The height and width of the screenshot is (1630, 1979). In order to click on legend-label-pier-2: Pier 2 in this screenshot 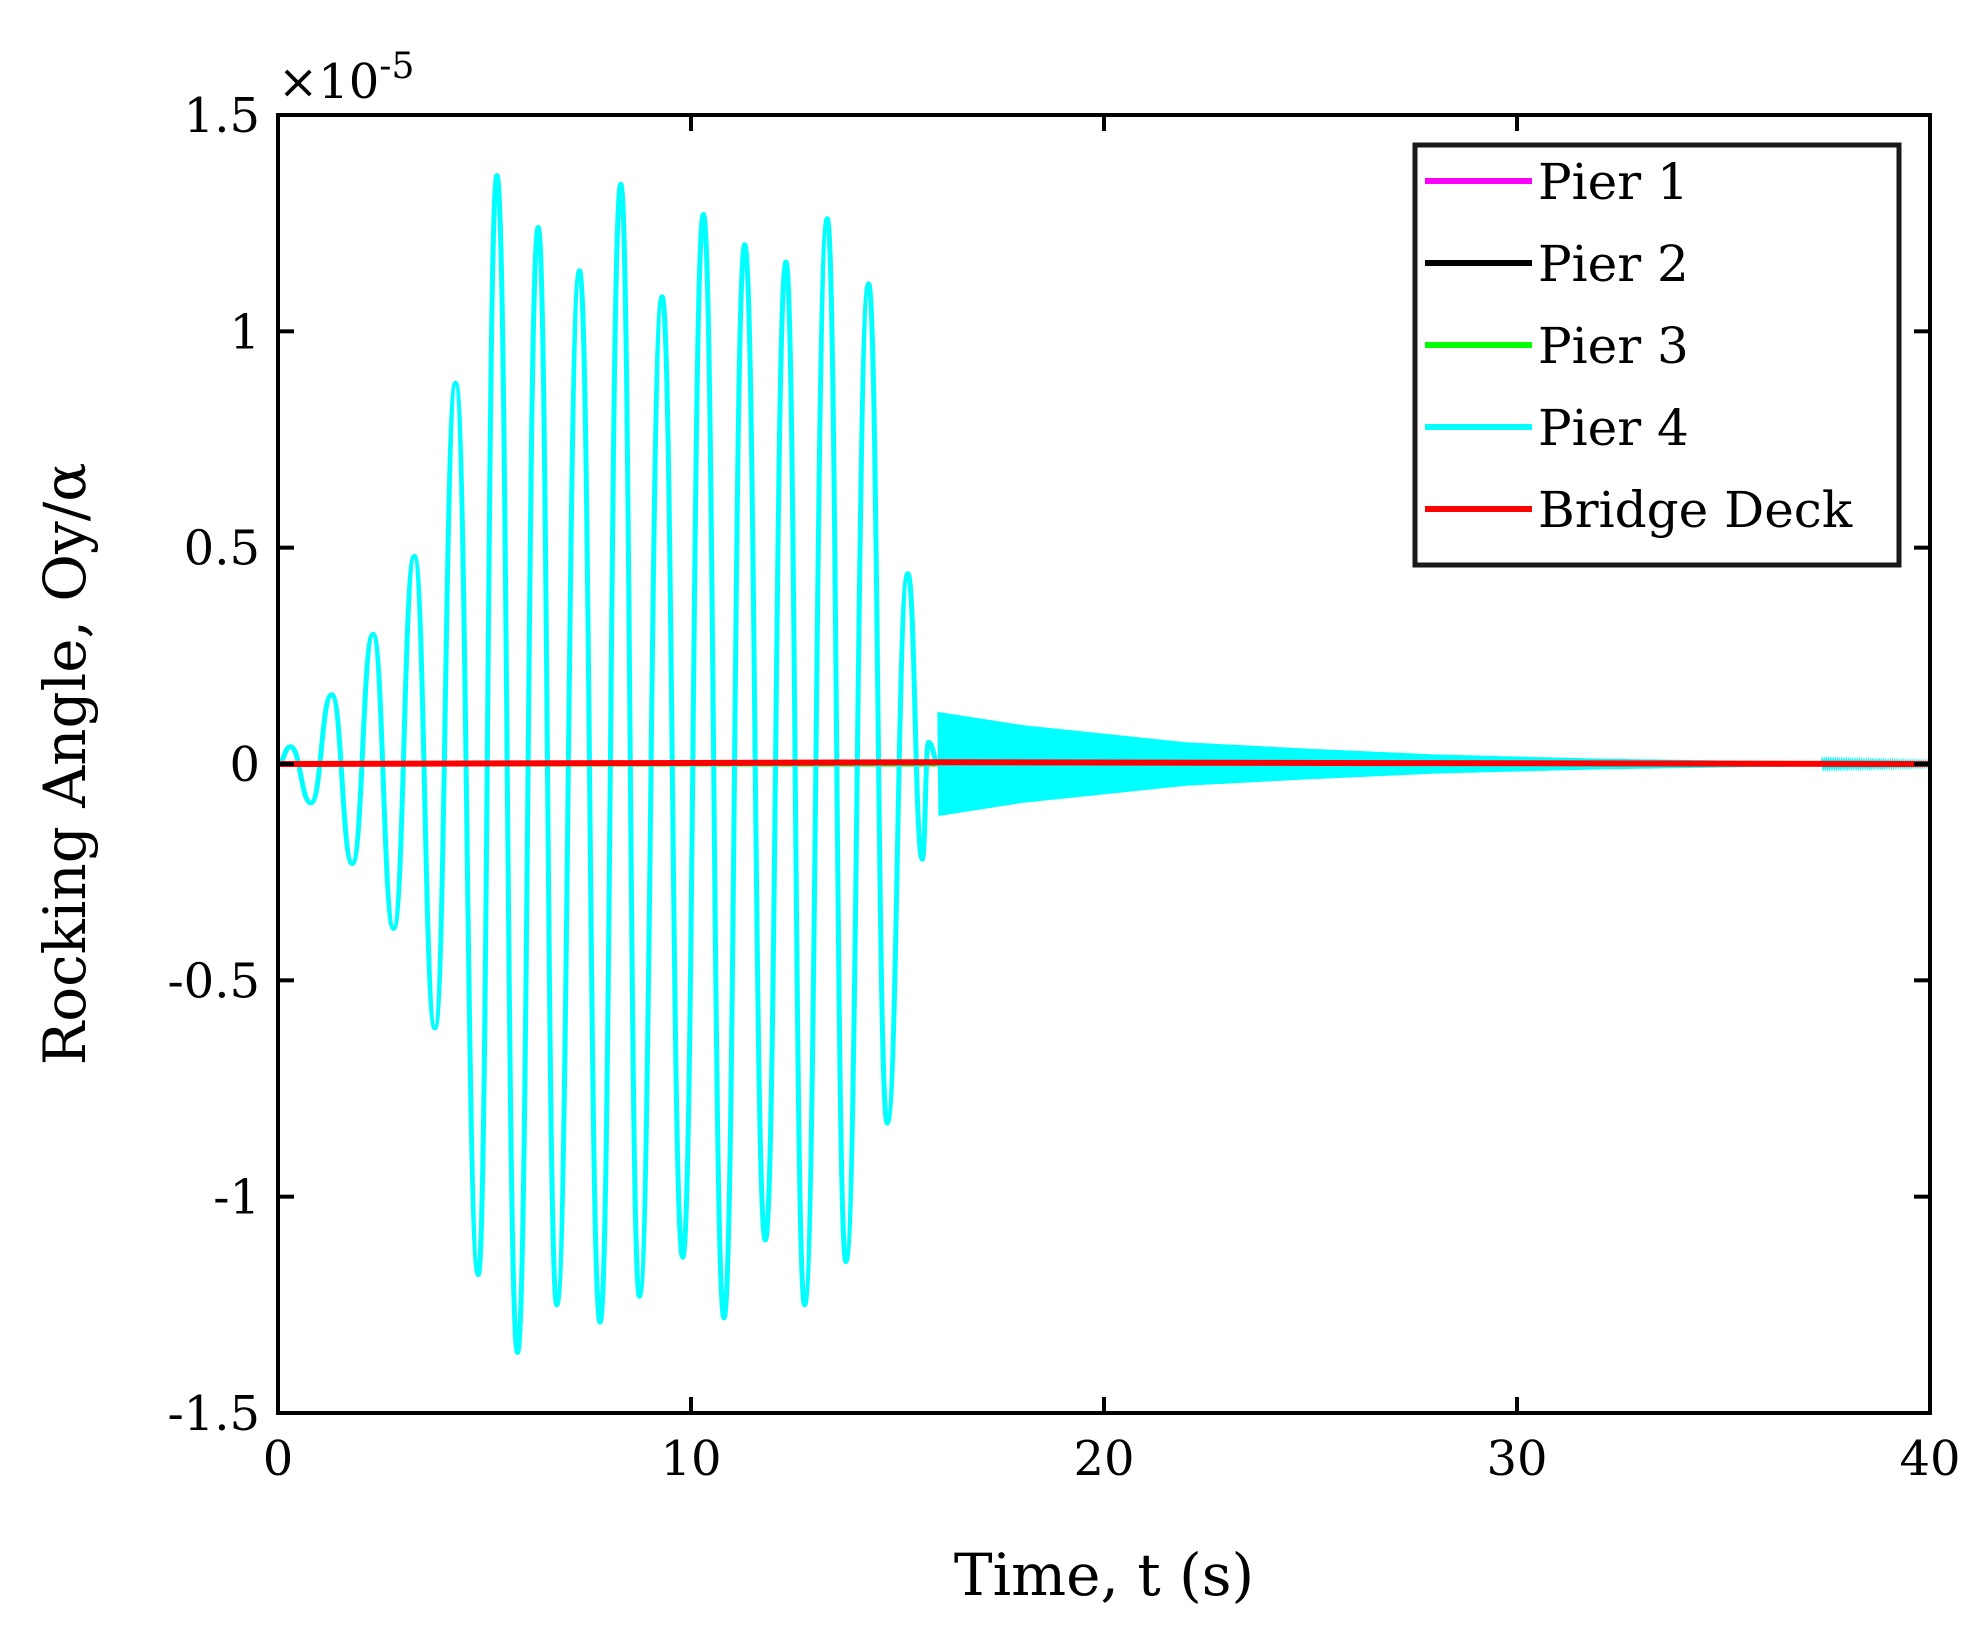, I will do `click(1613, 264)`.